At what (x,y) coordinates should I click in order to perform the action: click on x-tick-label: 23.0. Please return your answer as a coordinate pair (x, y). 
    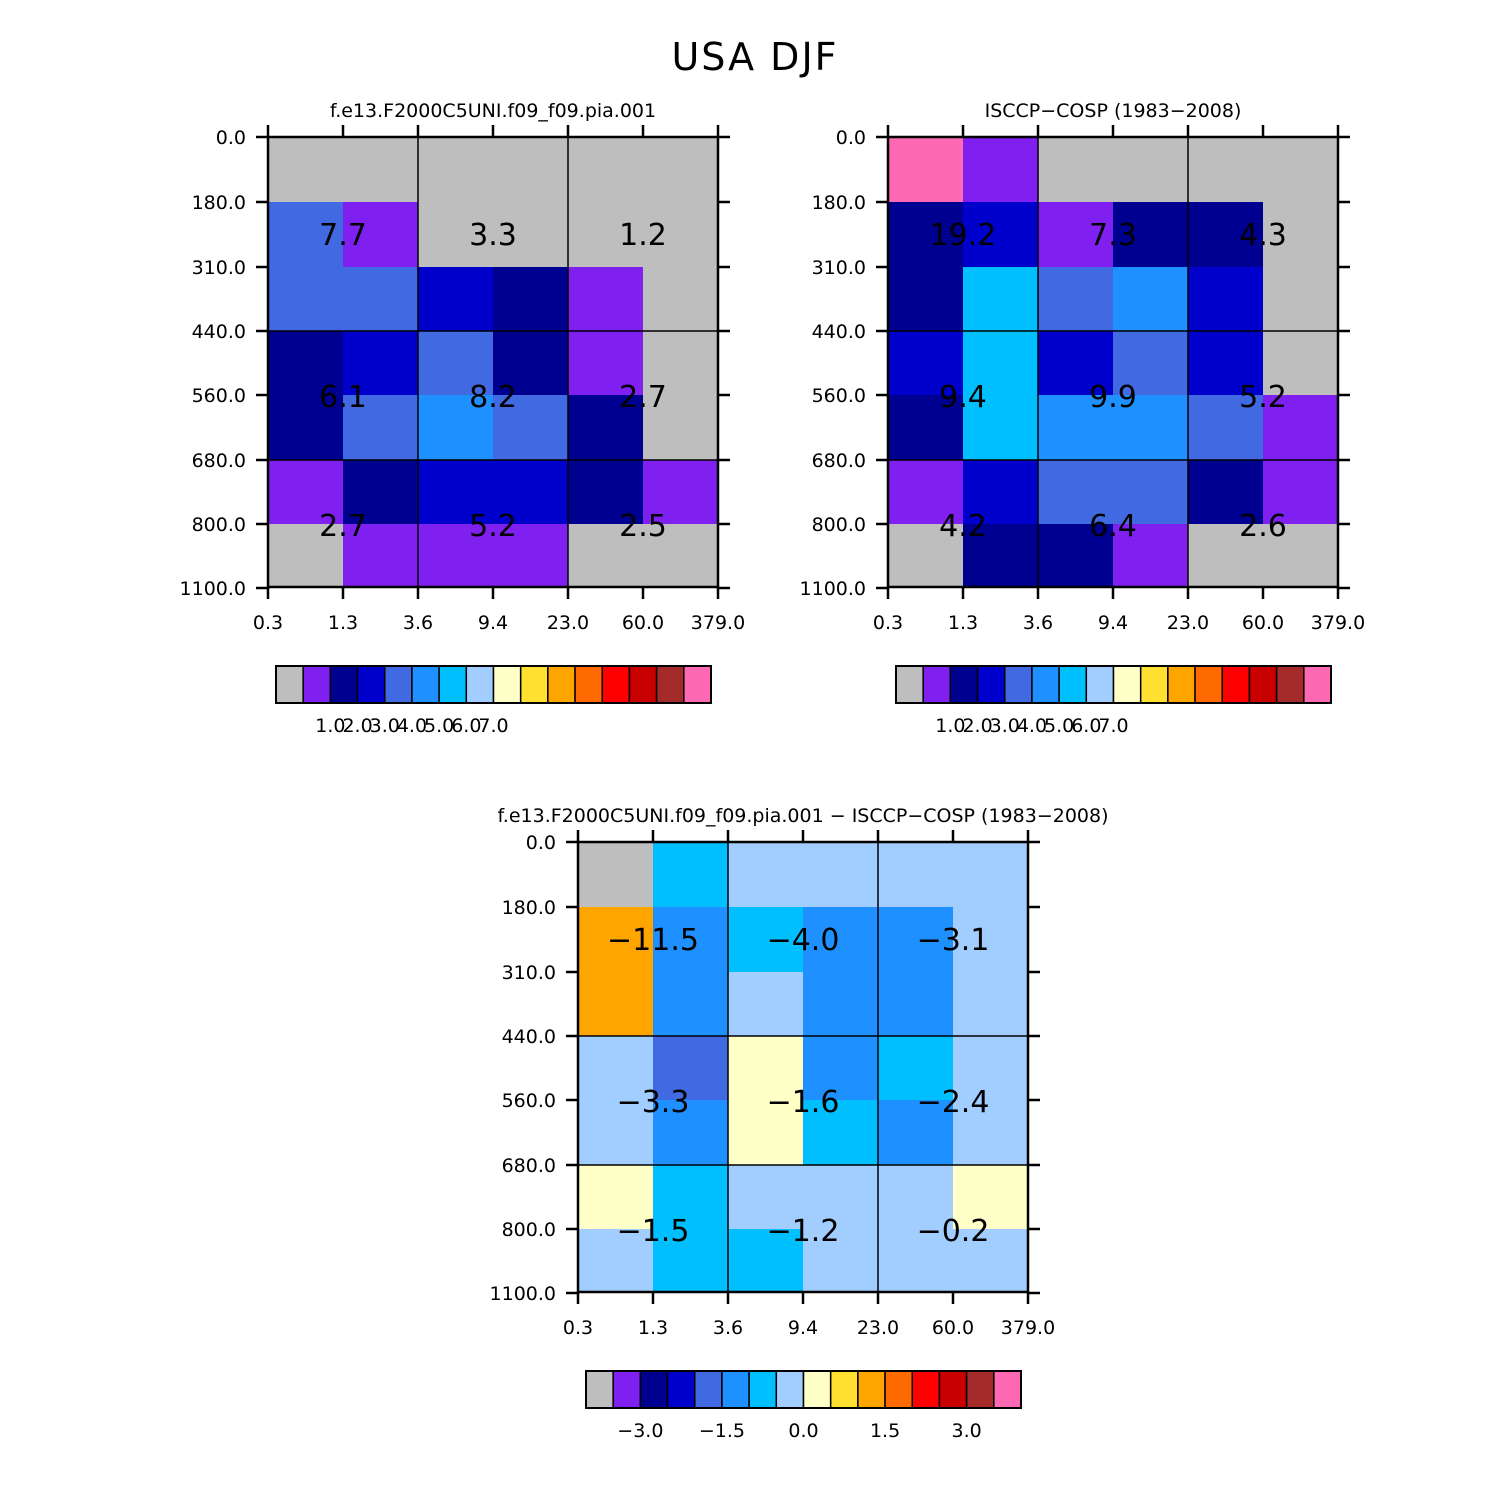
    Looking at the image, I should click on (878, 1328).